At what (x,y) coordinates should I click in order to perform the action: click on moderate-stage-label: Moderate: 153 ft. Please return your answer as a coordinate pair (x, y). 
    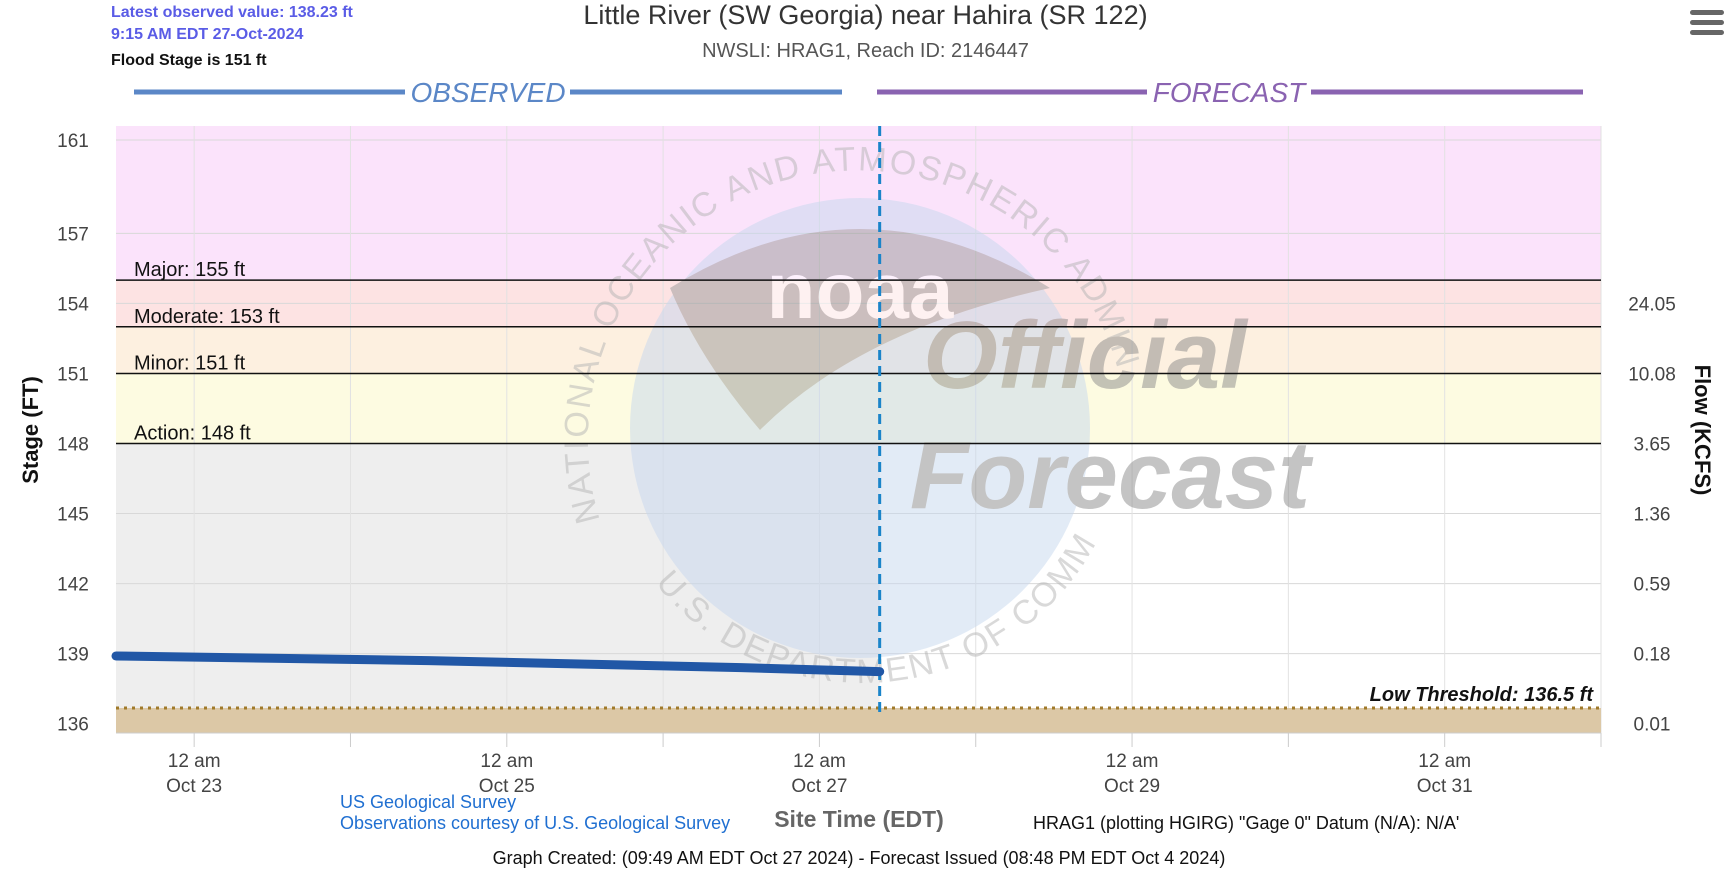
    Looking at the image, I should click on (207, 317).